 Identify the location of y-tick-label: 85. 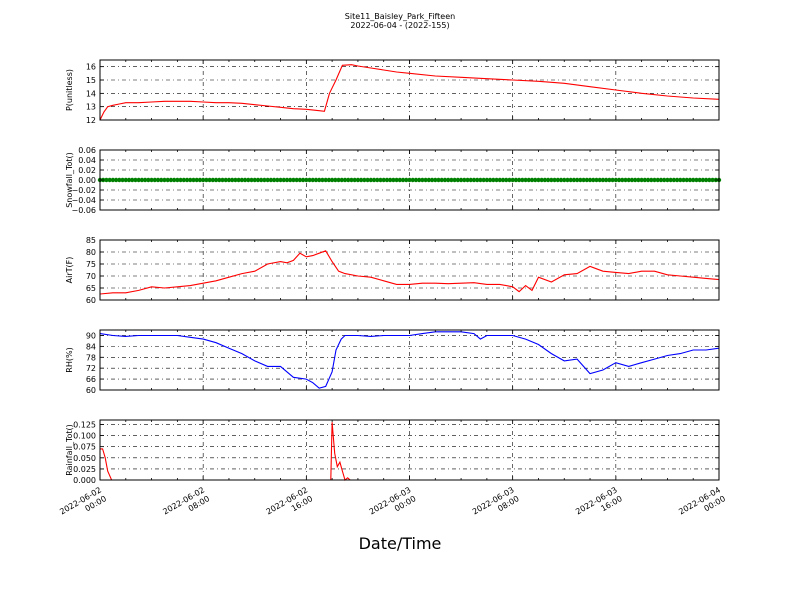
(91, 240).